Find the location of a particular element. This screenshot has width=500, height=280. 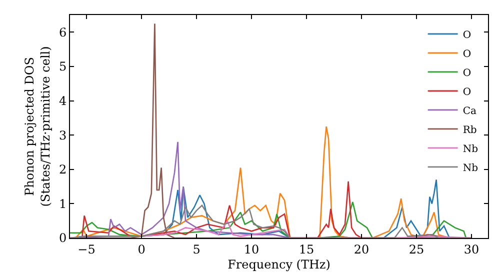

x-tick-label: 30 is located at coordinates (472, 249).